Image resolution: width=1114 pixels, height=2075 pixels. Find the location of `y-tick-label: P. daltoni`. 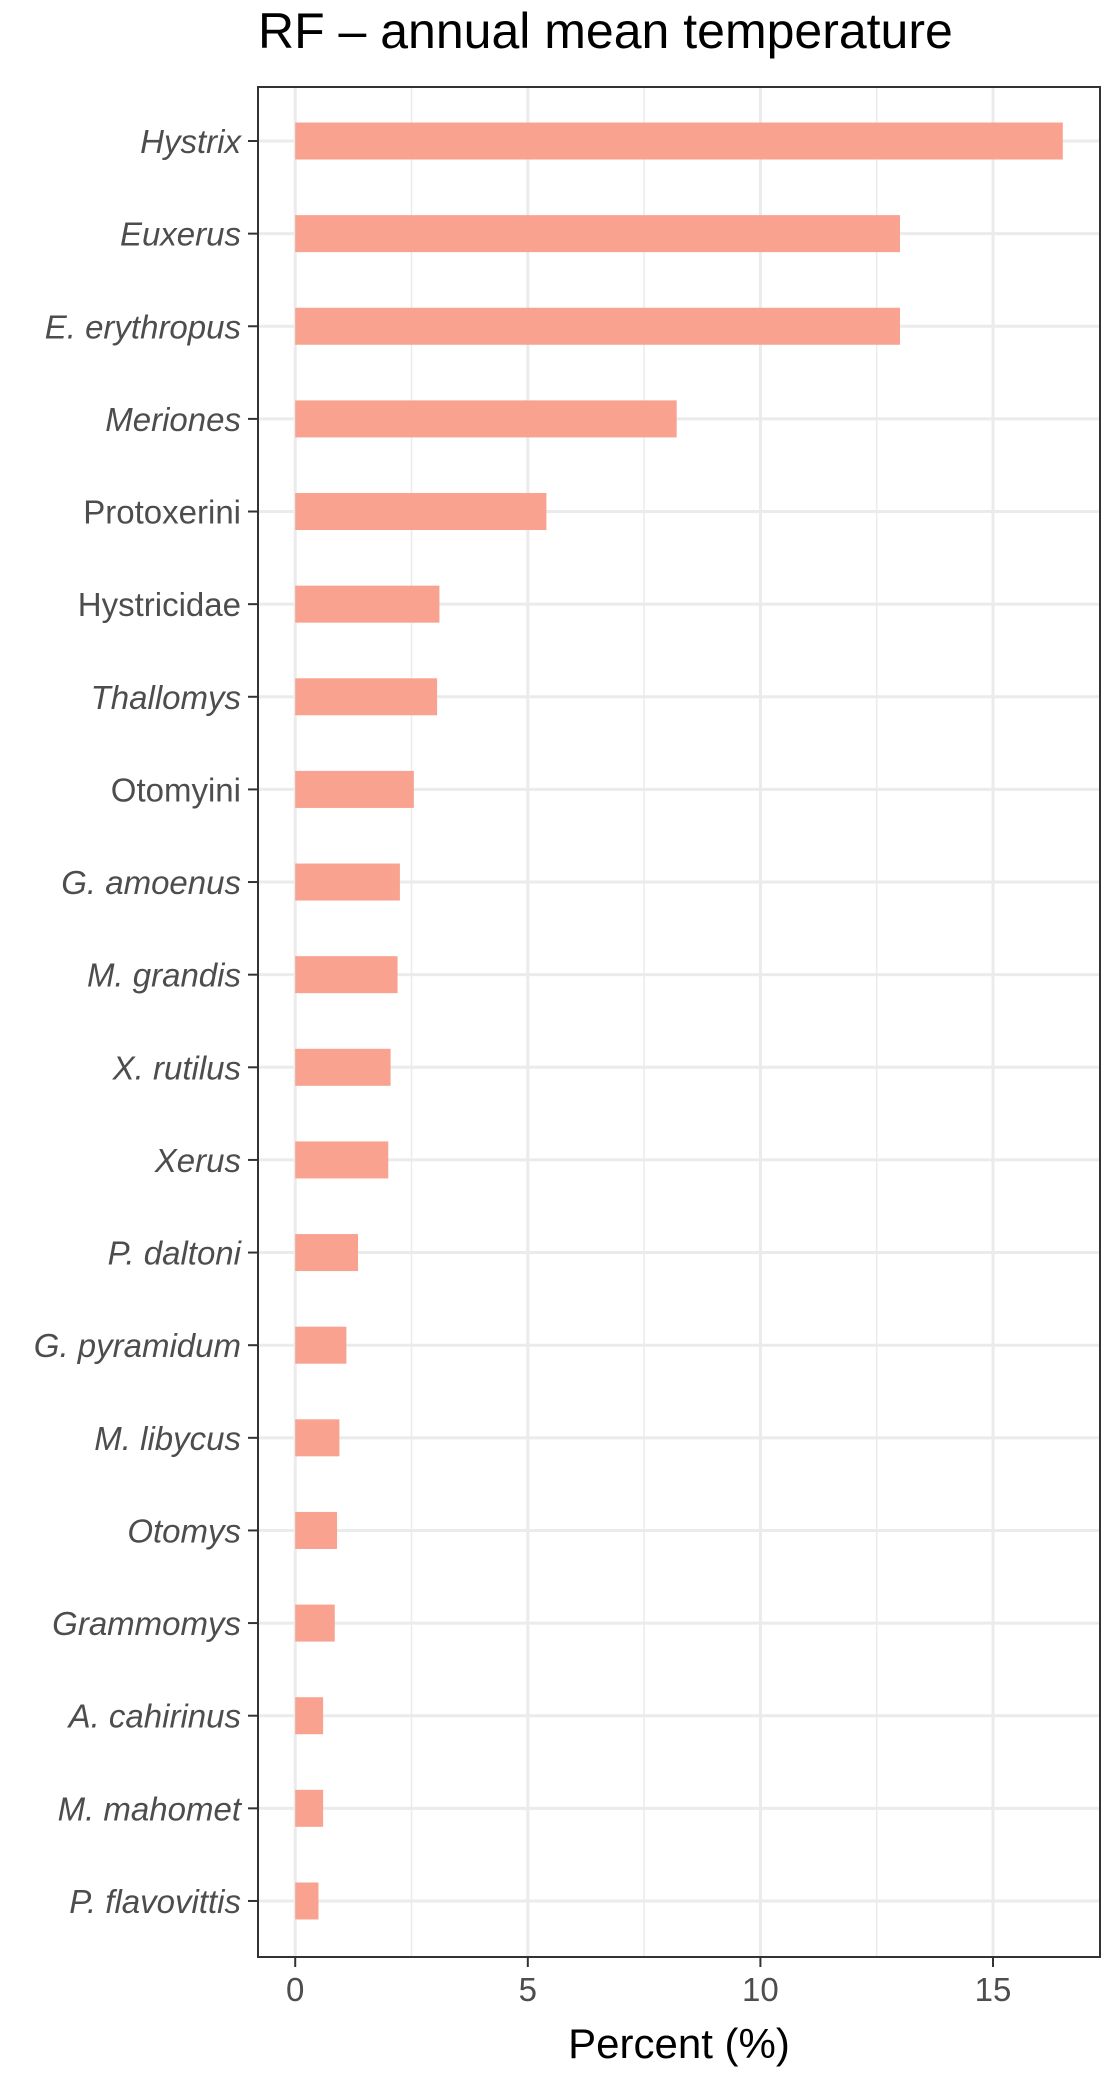

y-tick-label: P. daltoni is located at coordinates (175, 1253).